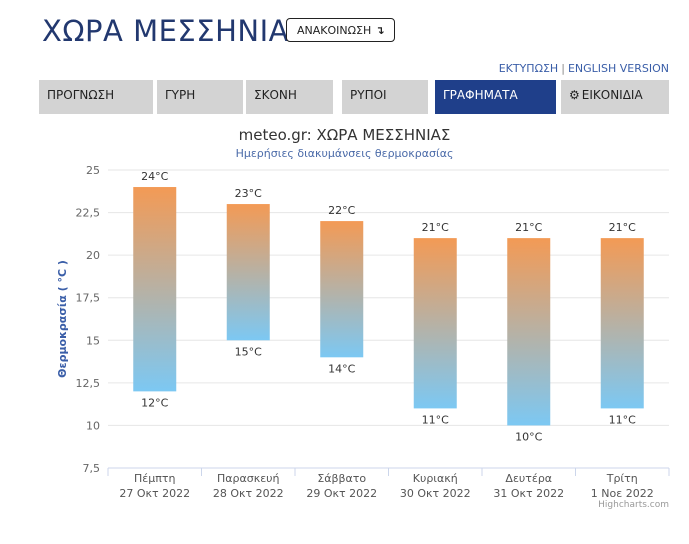  Describe the element at coordinates (154, 176) in the screenshot. I see `high-temp-label: 24°C` at that location.